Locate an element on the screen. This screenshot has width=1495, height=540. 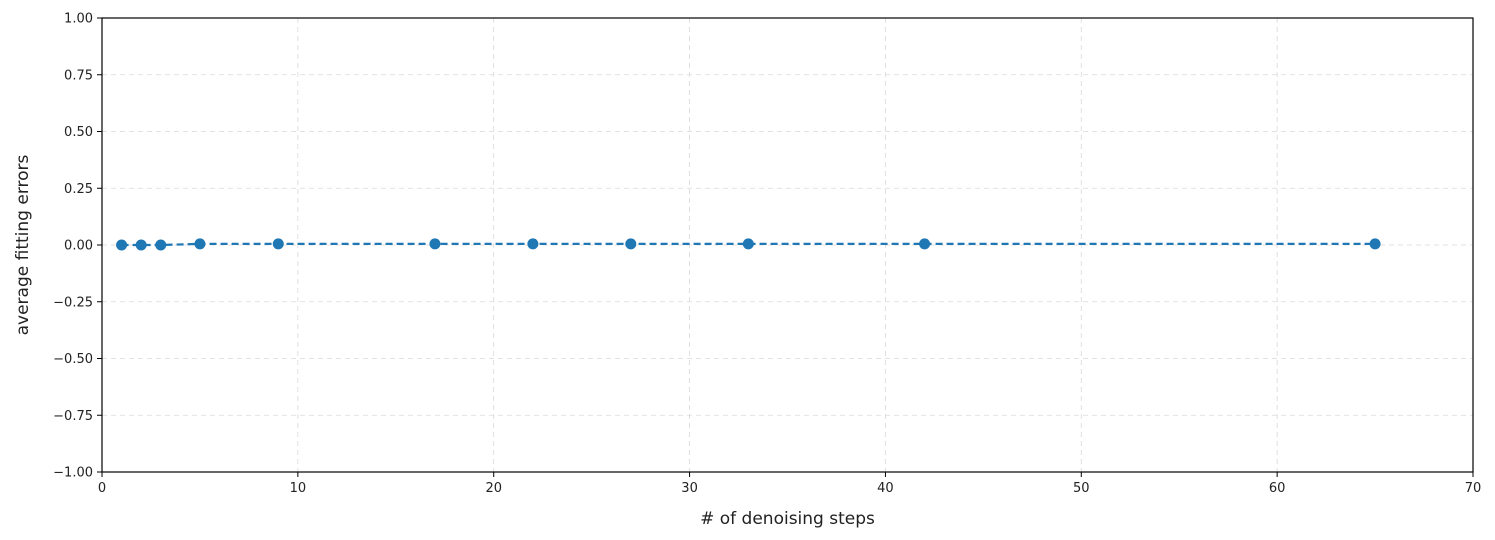
x-tick-label: 0 is located at coordinates (102, 488).